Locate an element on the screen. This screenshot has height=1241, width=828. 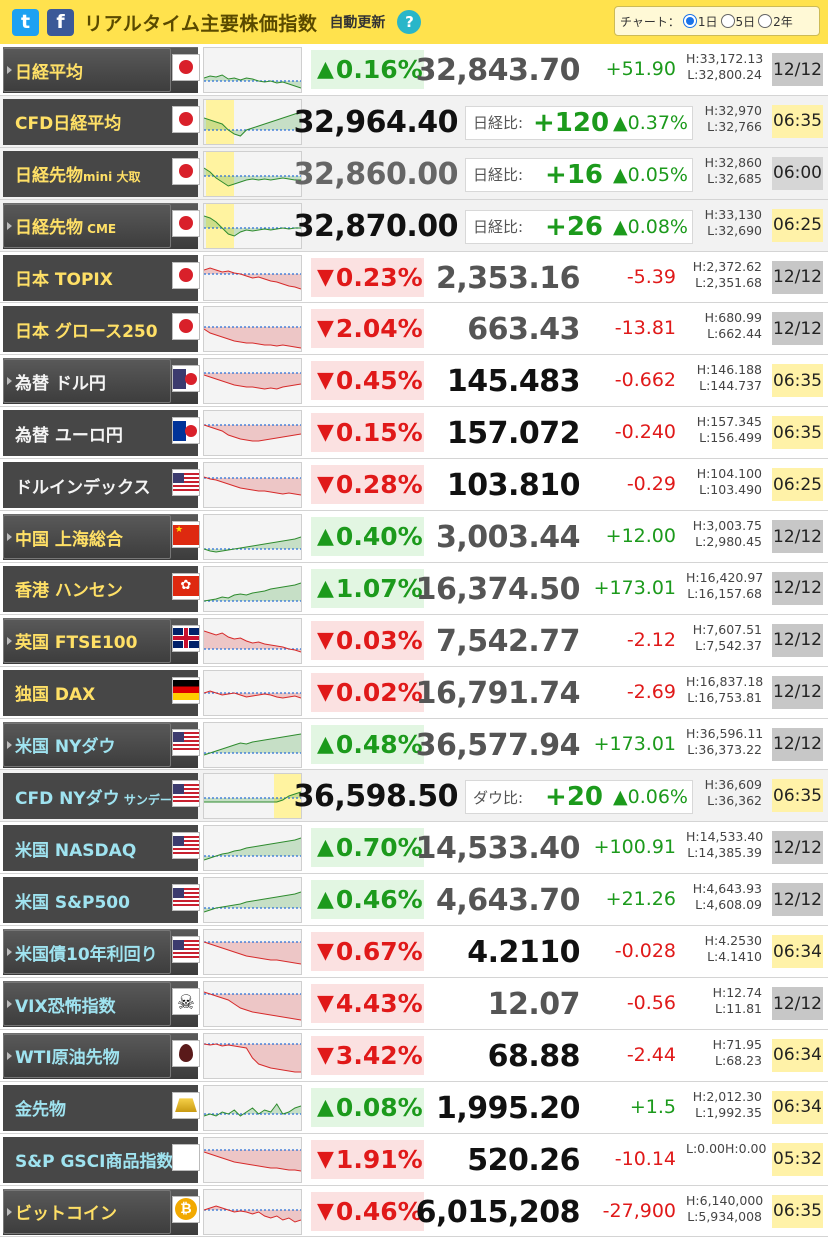
price-change: +21.26 is located at coordinates (640, 899).